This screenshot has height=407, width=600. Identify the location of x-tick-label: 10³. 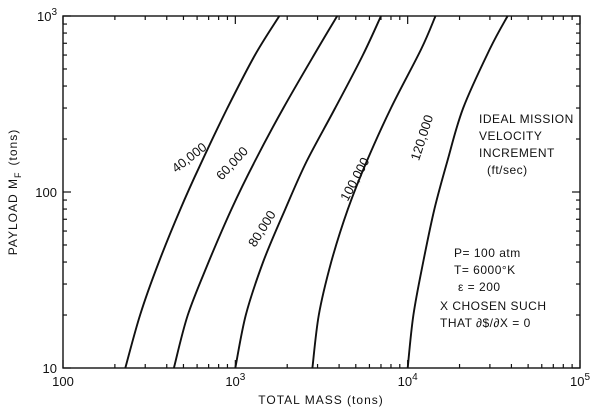
(235, 380).